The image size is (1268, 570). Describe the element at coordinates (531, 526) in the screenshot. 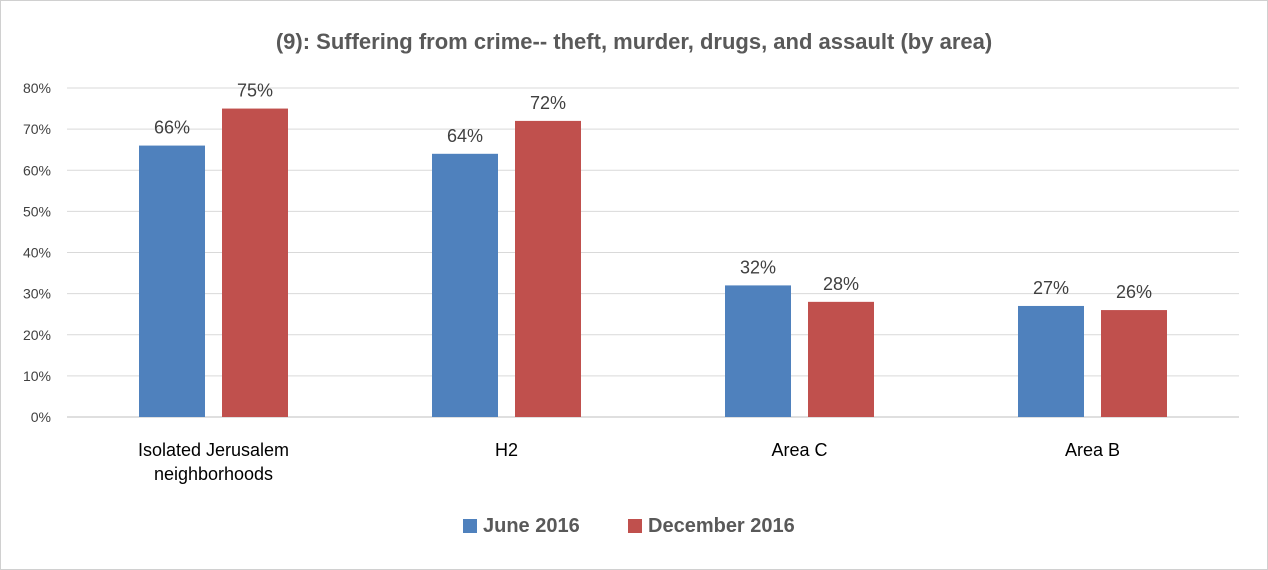

I see `legend-label: June 2016` at that location.